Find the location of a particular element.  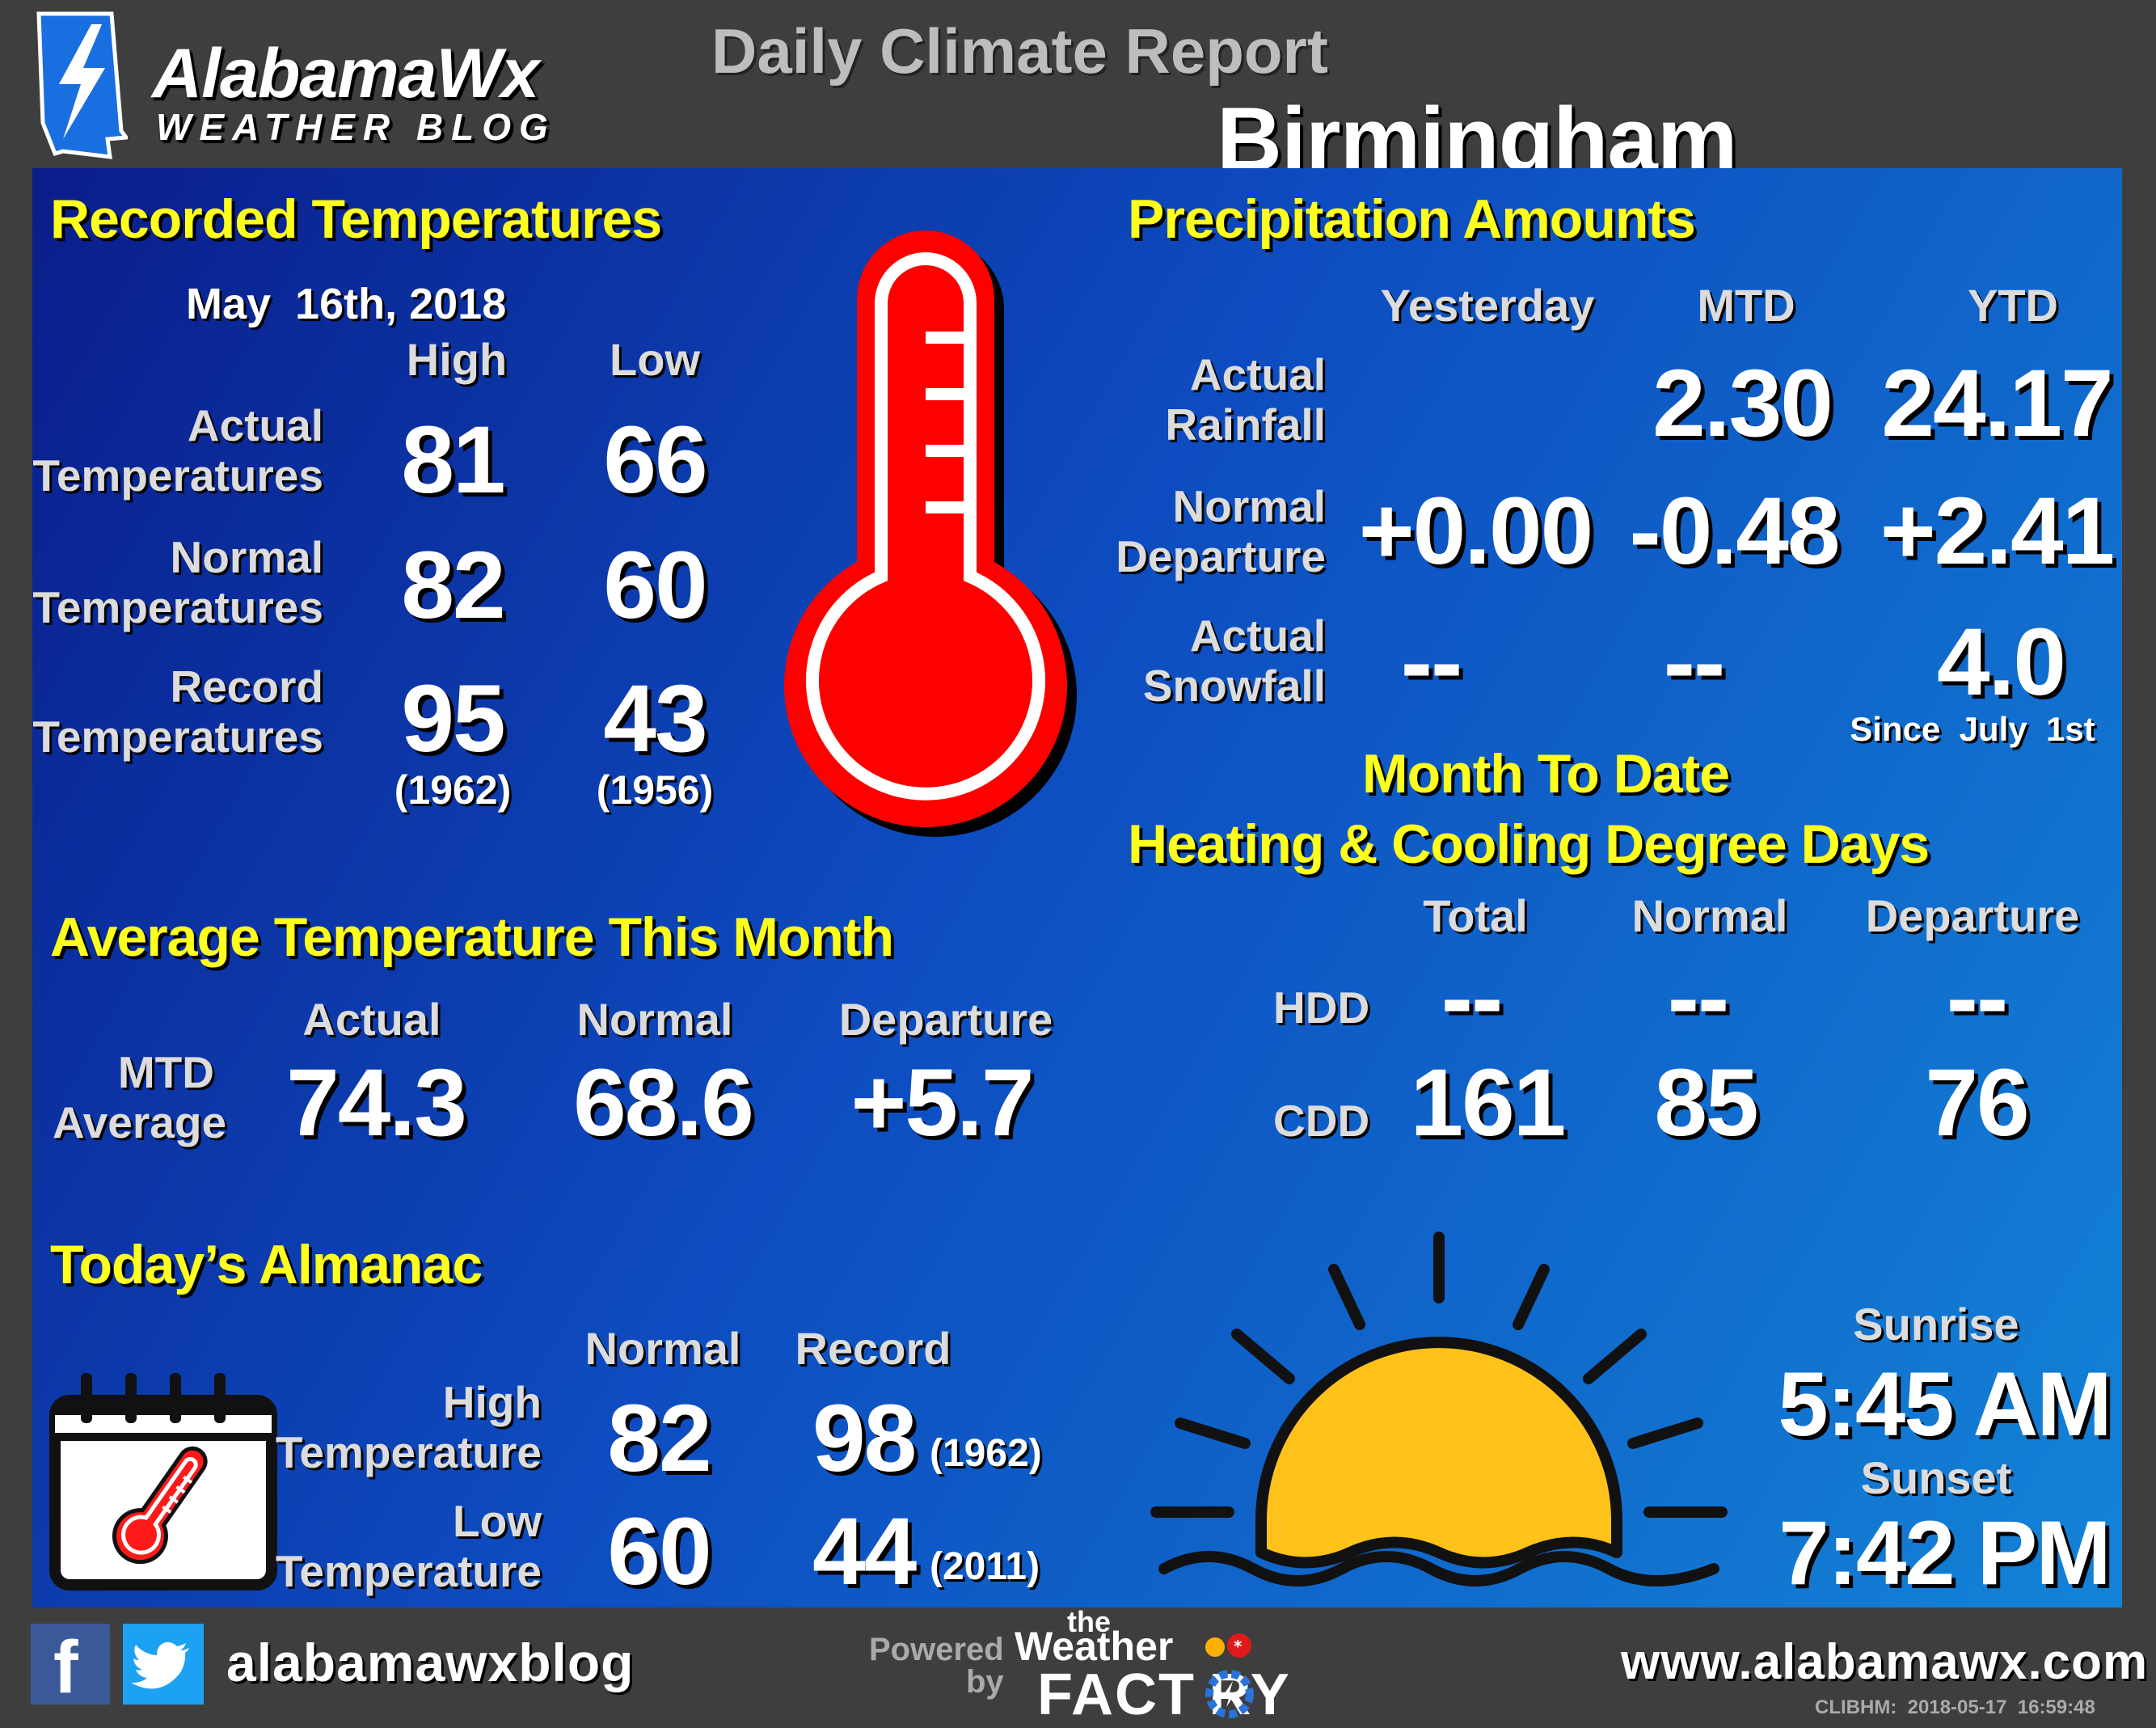

row-label: Low is located at coordinates (498, 1521).